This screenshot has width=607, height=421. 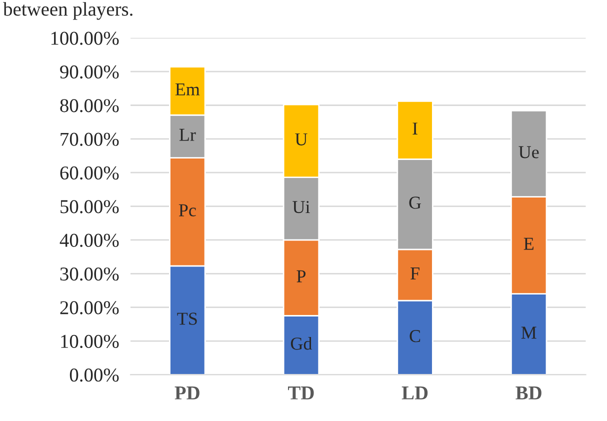 What do you see at coordinates (187, 134) in the screenshot?
I see `data-label: Lr` at bounding box center [187, 134].